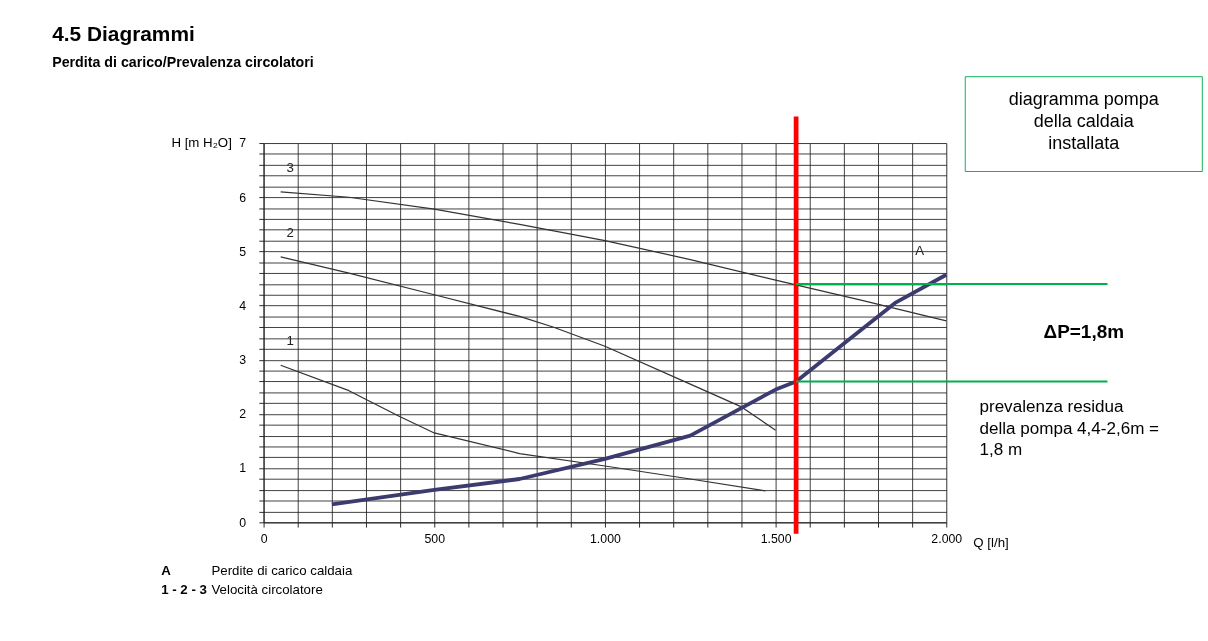 This screenshot has height=641, width=1208. What do you see at coordinates (435, 538) in the screenshot?
I see `x-tick-label: 500` at bounding box center [435, 538].